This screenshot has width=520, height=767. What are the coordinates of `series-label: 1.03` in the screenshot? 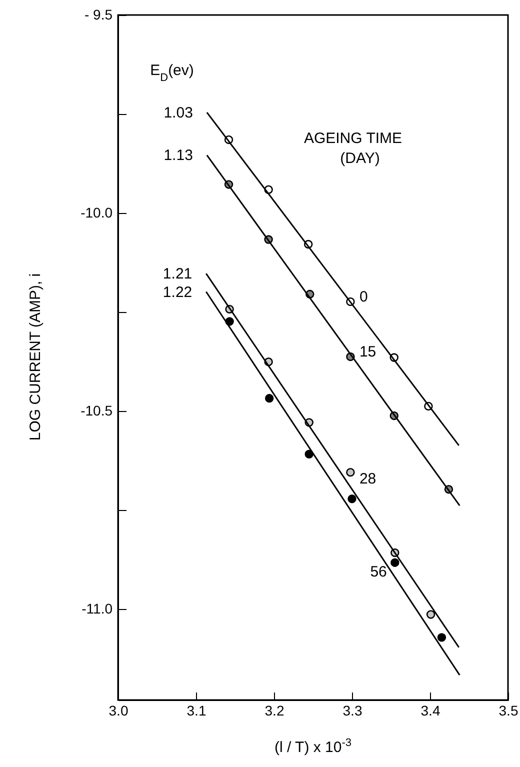 It's located at (178, 113).